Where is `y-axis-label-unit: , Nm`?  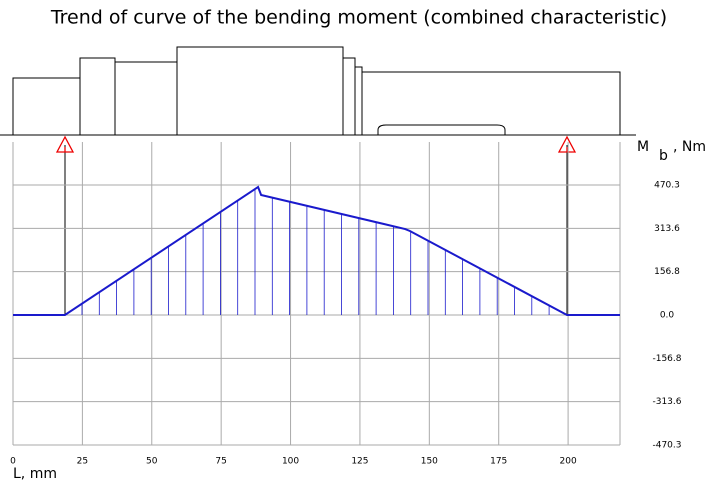 y-axis-label-unit: , Nm is located at coordinates (689, 147).